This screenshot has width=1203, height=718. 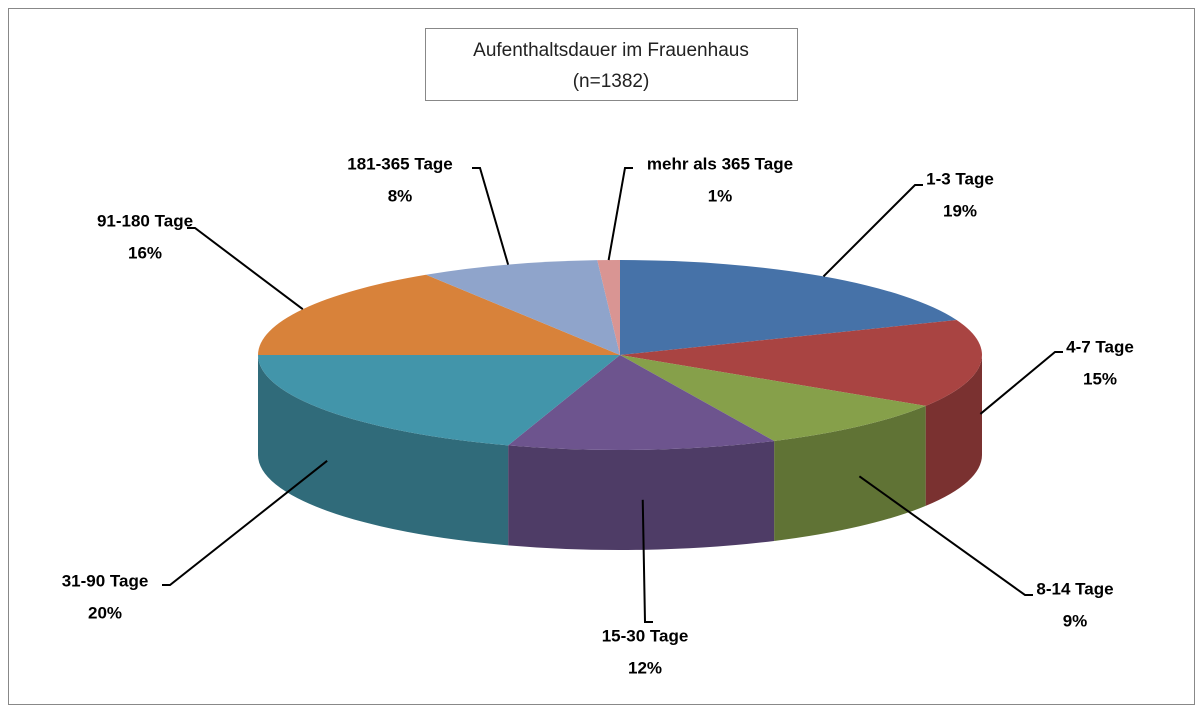 I want to click on title-box, so click(x=611, y=64).